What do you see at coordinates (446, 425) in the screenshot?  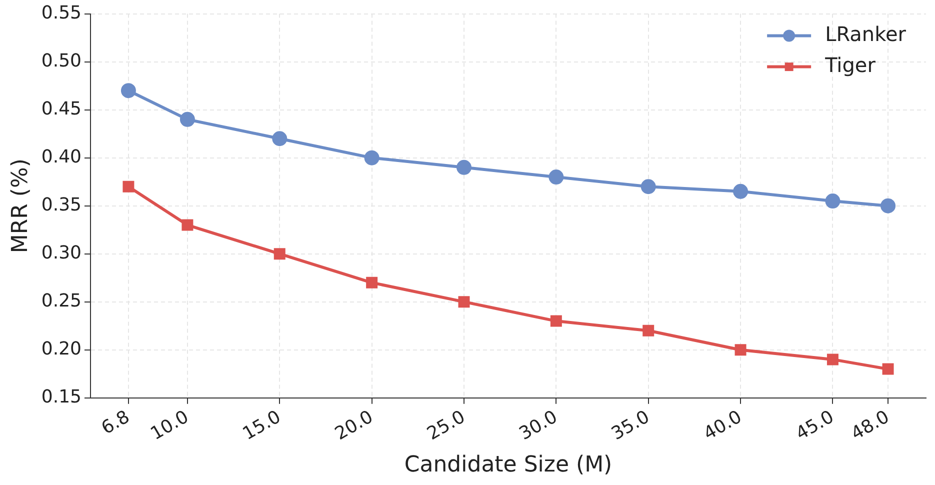 I see `x-tick-label: 25.0` at bounding box center [446, 425].